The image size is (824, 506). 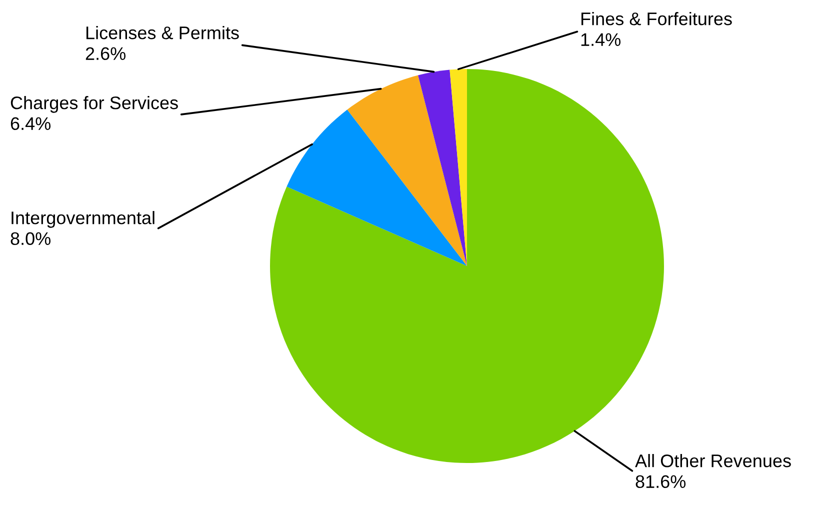 I want to click on data-label: 8.0%, so click(x=30, y=239).